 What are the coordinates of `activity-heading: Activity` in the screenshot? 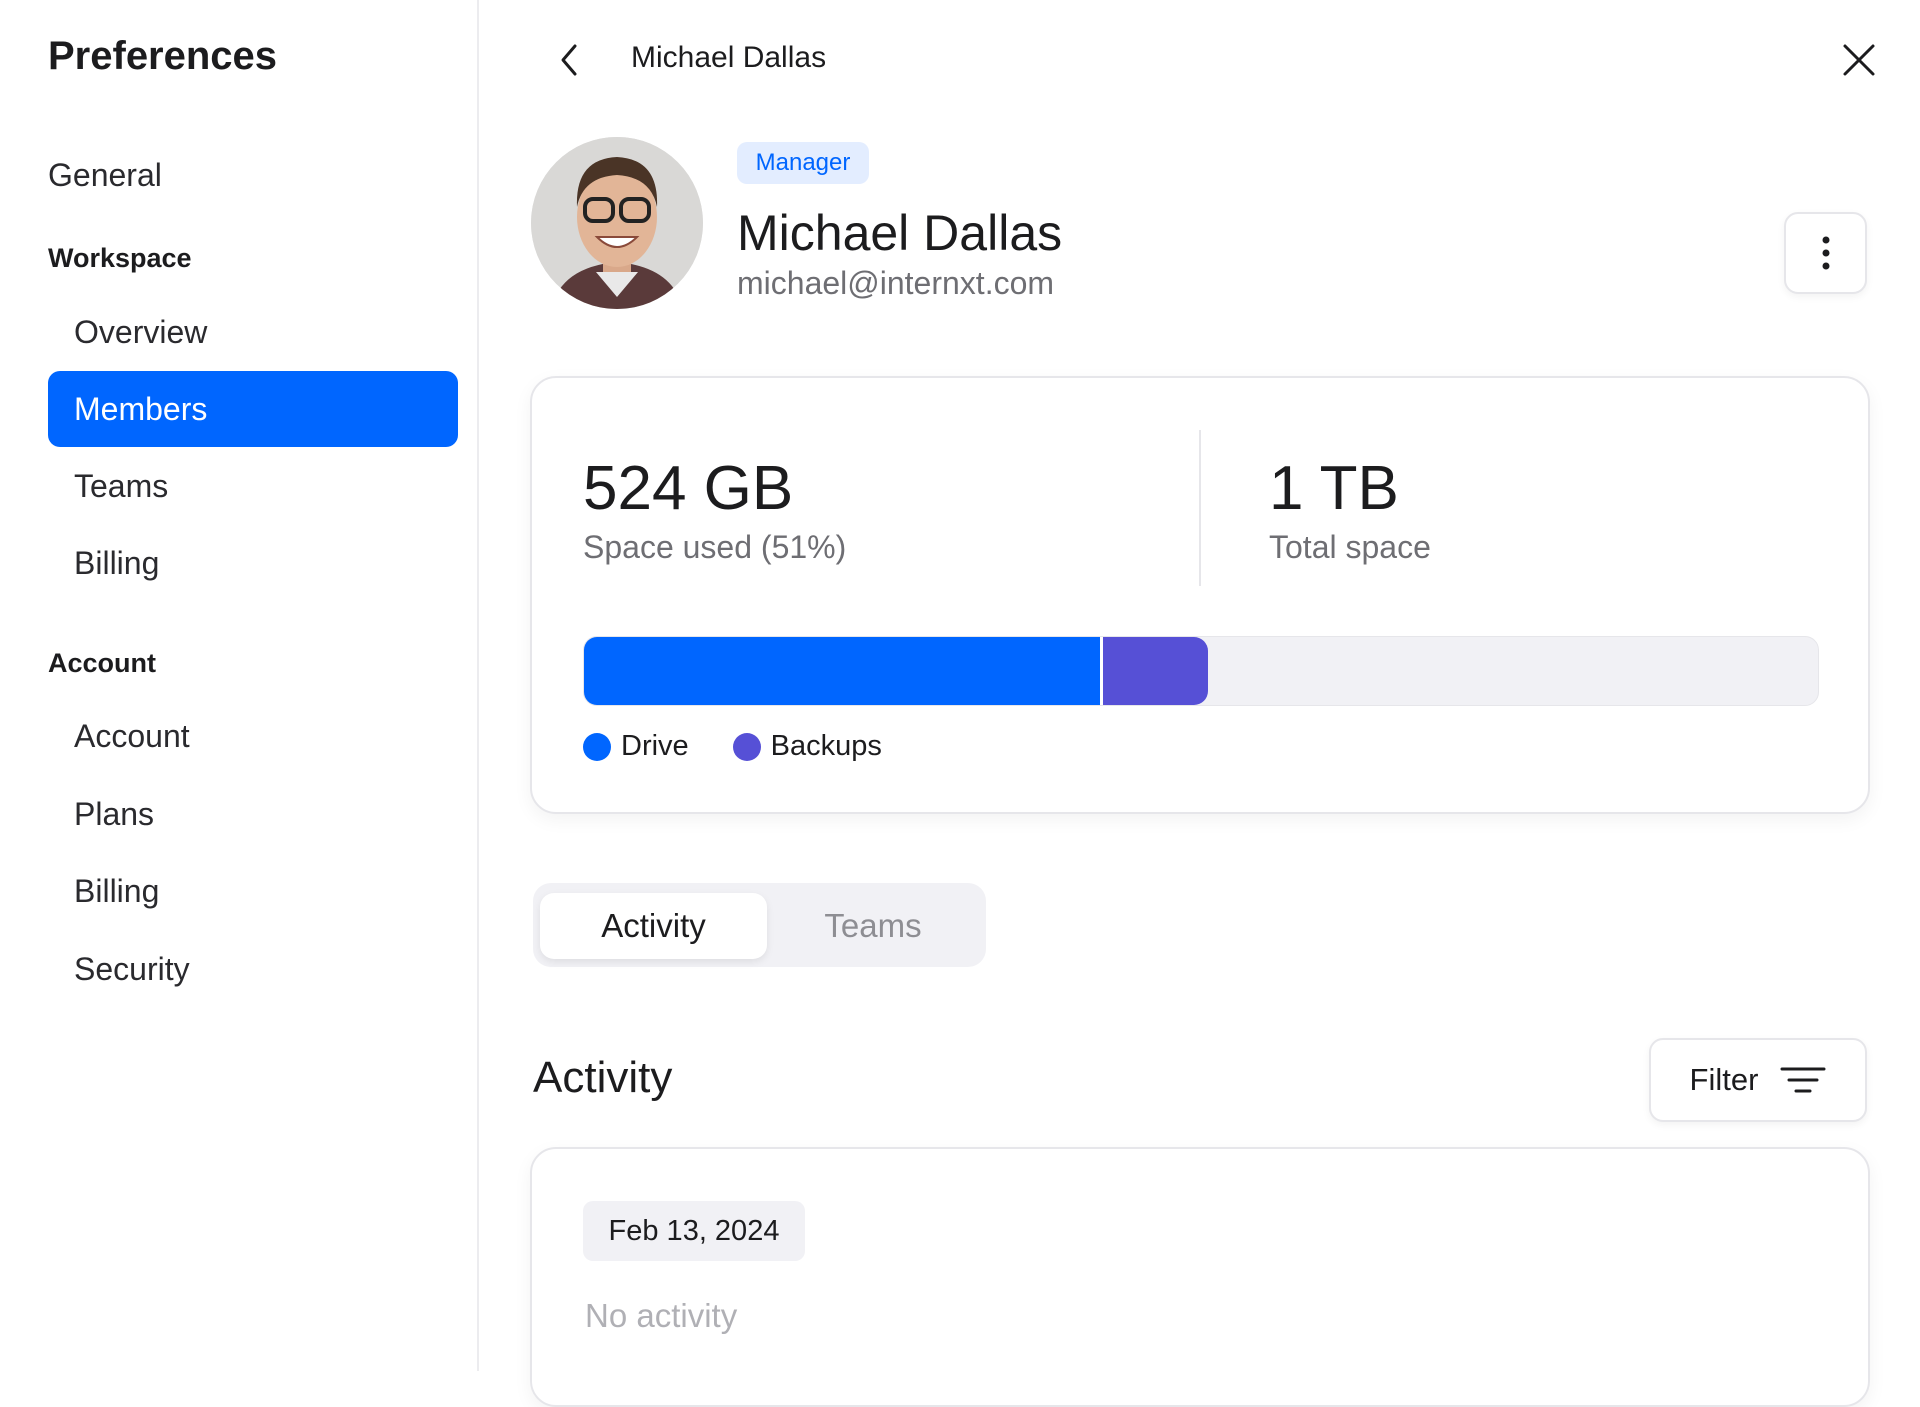 It's located at (603, 1077).